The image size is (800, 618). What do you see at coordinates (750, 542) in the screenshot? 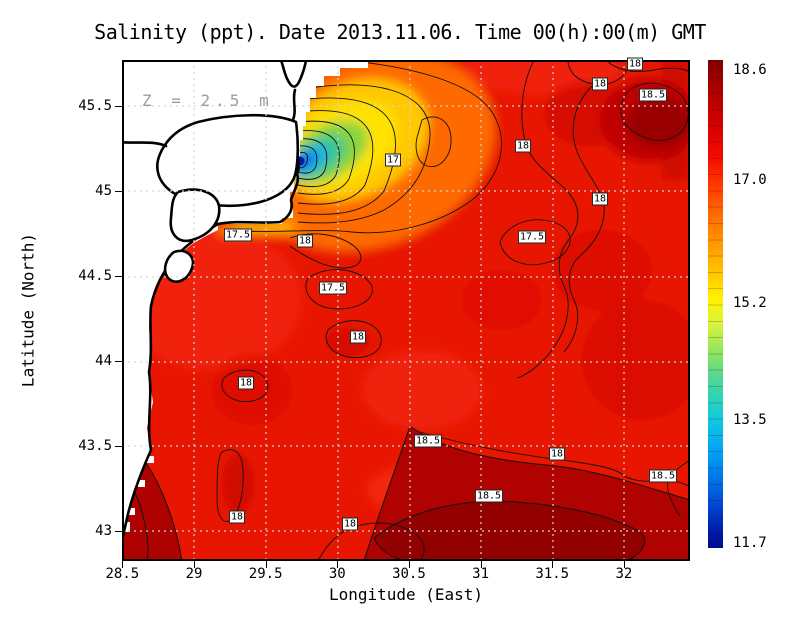
I see `colorbar-tick-label: 11.7` at bounding box center [750, 542].